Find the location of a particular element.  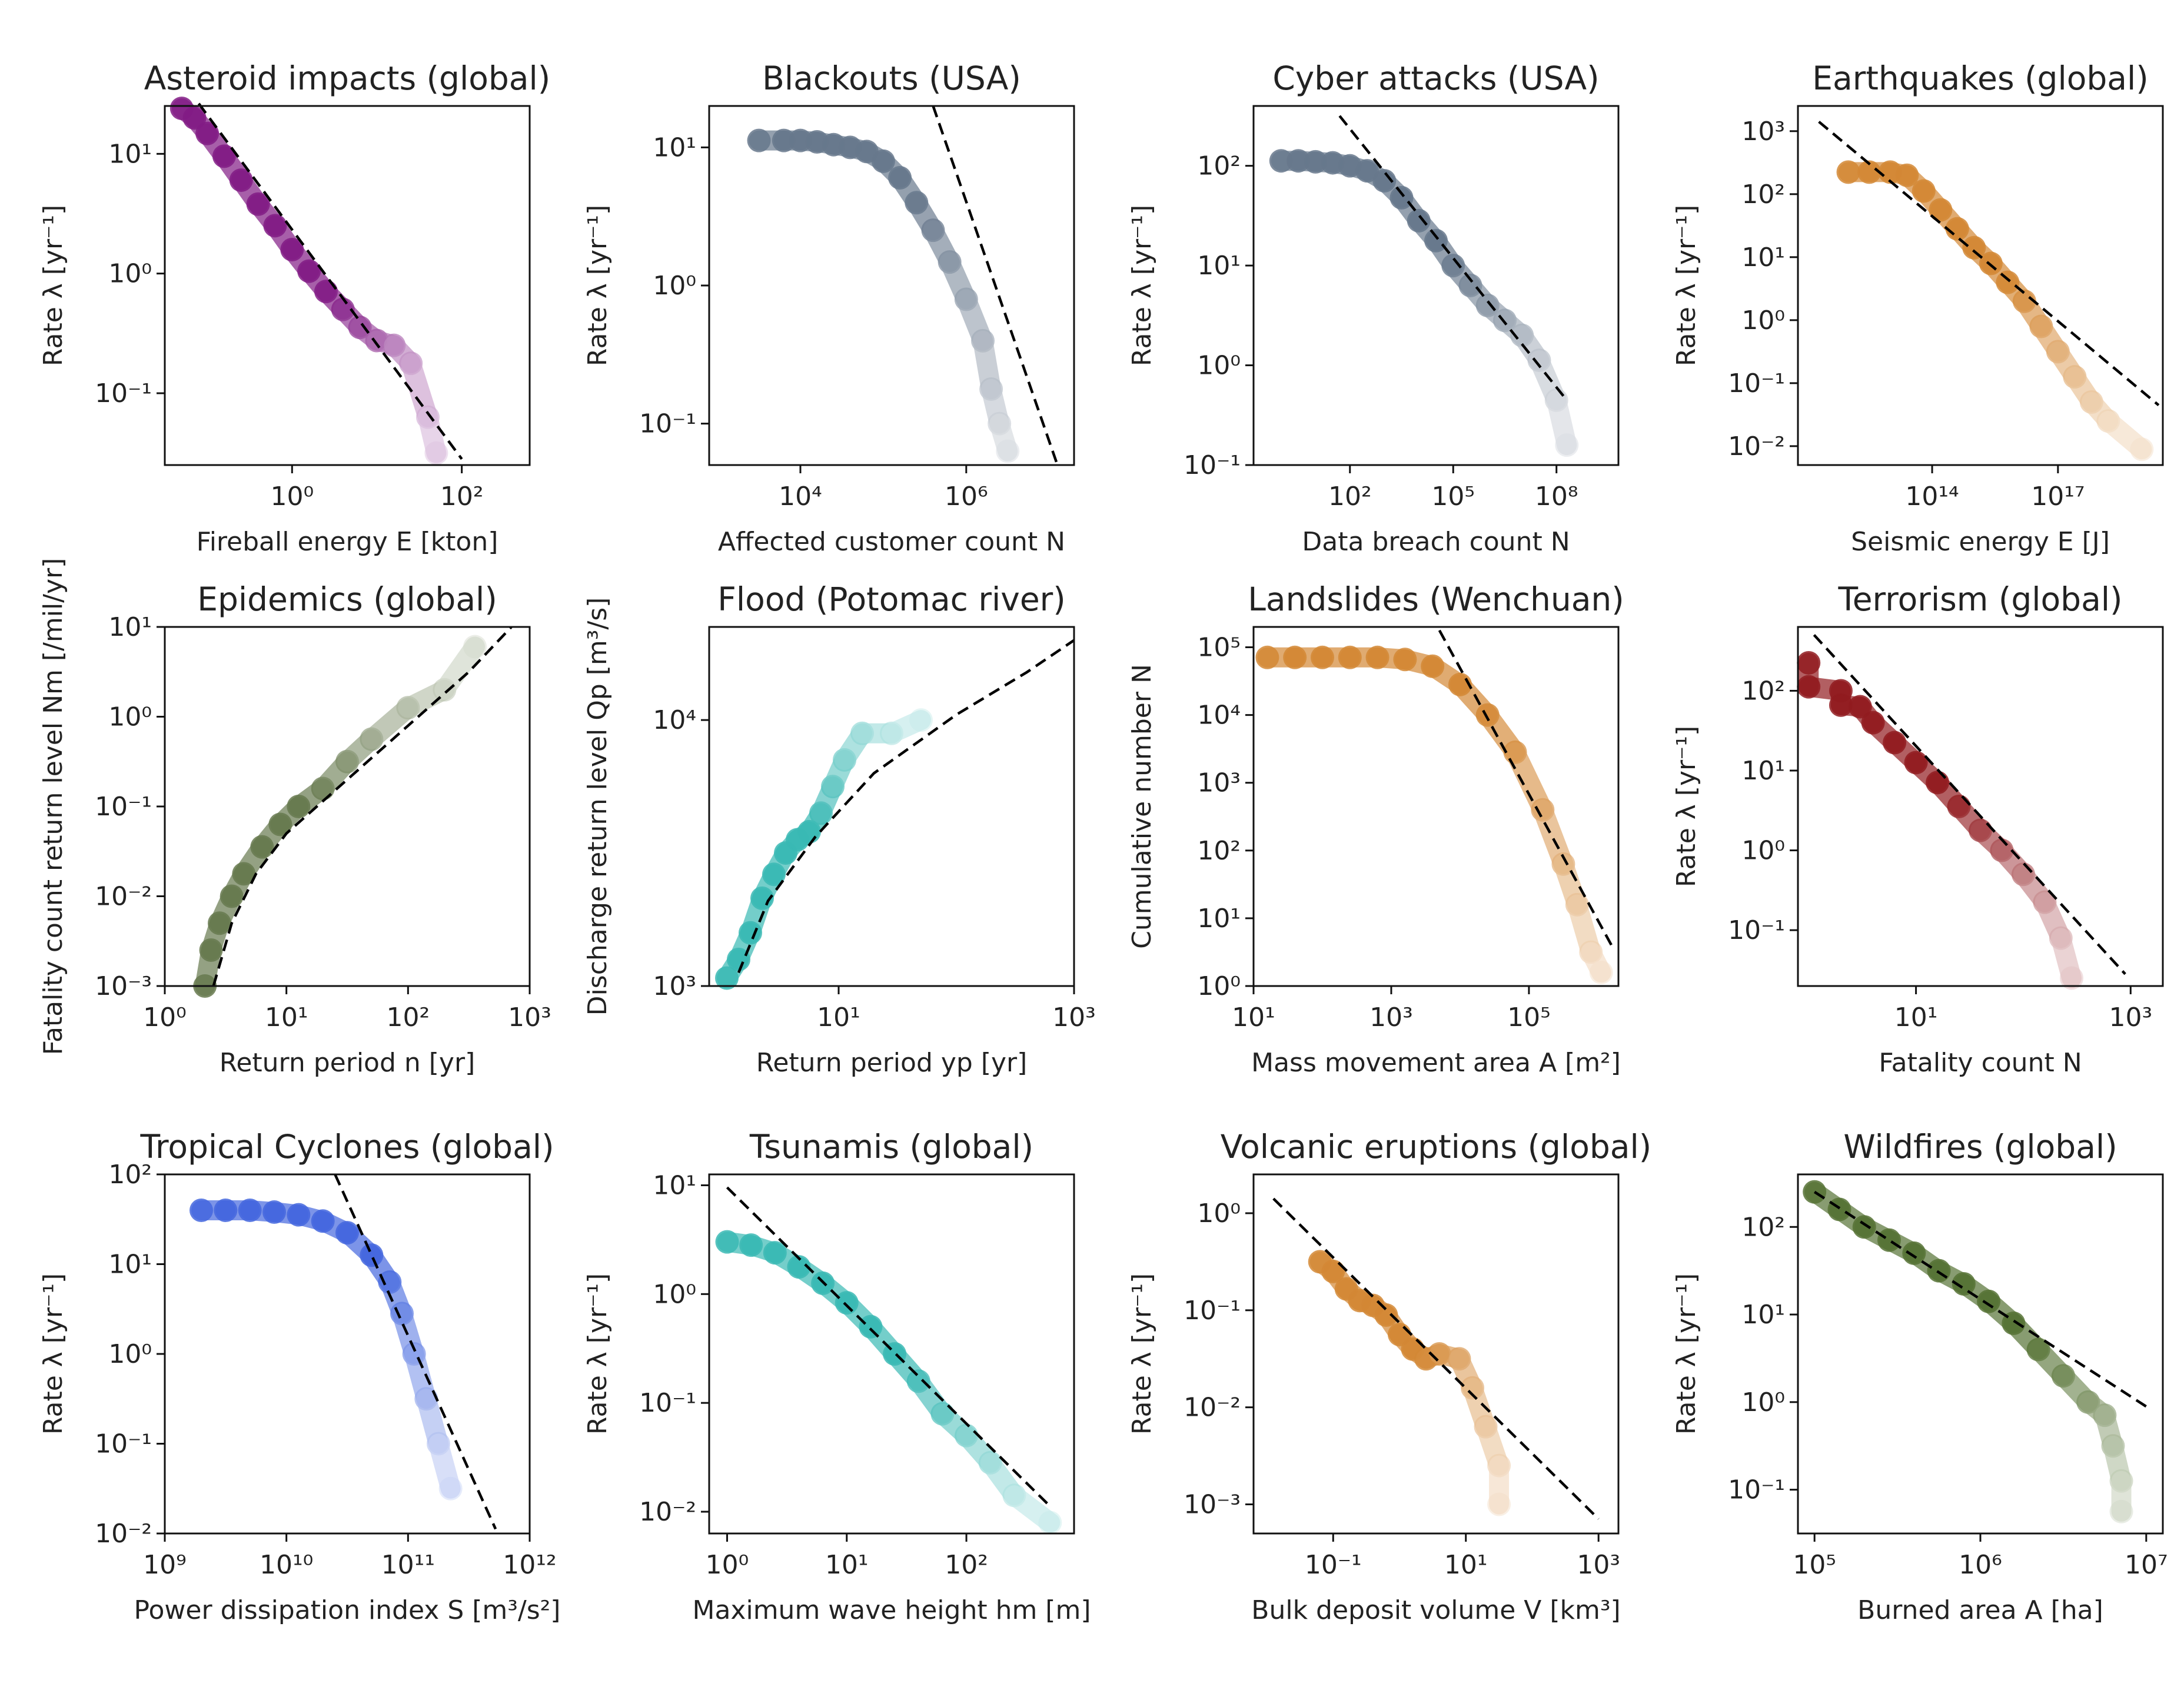

x-axis-label: Affected customer count N is located at coordinates (891, 542).